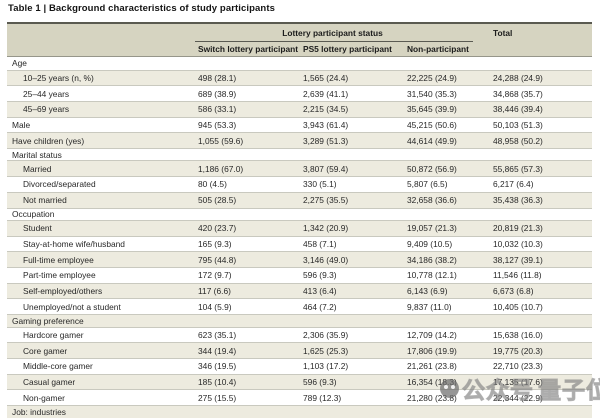 The width and height of the screenshot is (600, 418). What do you see at coordinates (518, 124) in the screenshot?
I see `cell-value: 50,103 (51.3)` at bounding box center [518, 124].